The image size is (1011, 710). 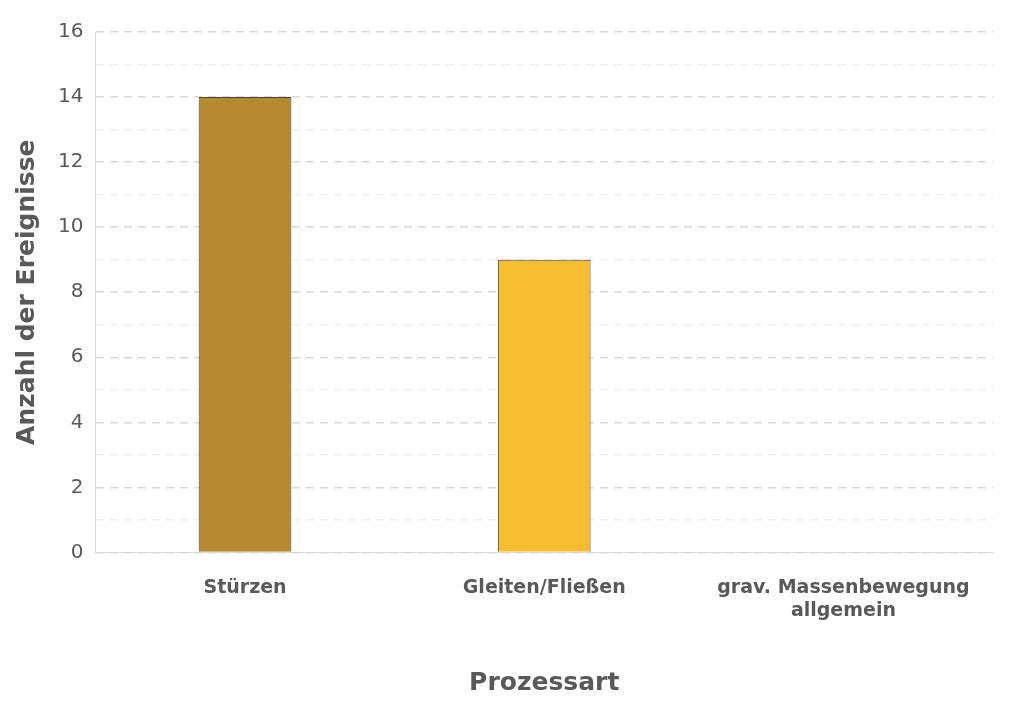 What do you see at coordinates (544, 585) in the screenshot?
I see `x-tick-label: Gleiten/Fließen` at bounding box center [544, 585].